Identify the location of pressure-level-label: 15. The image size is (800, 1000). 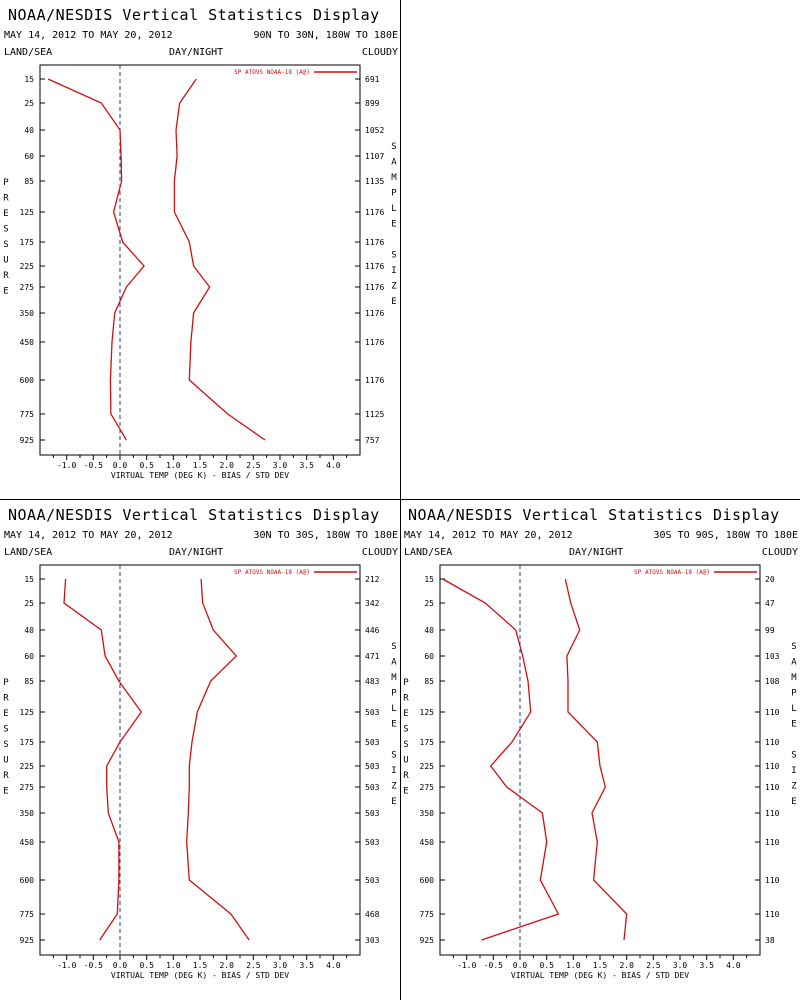
(29, 79).